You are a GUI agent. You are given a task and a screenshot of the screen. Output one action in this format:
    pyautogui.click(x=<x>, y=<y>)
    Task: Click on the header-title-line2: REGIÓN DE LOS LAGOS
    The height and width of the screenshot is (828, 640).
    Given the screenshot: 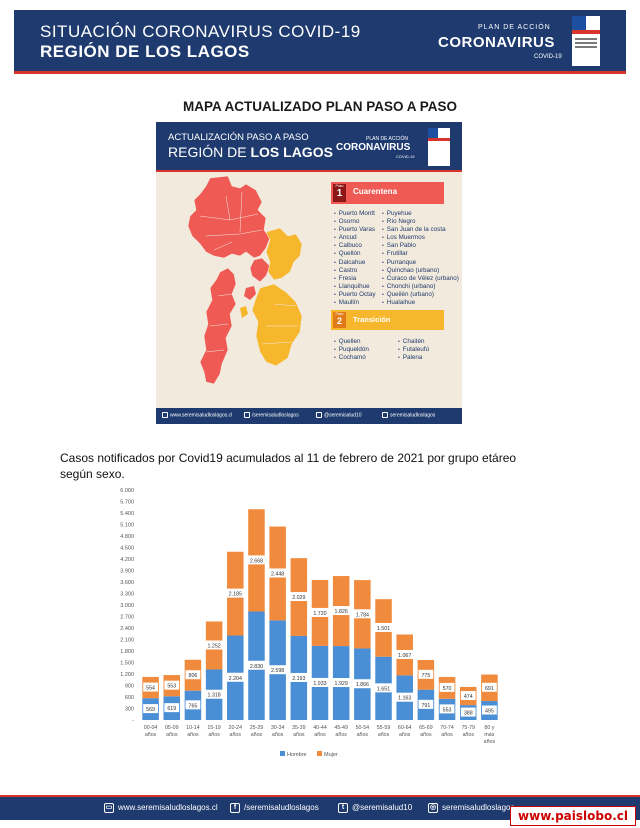 What is the action you would take?
    pyautogui.click(x=145, y=51)
    